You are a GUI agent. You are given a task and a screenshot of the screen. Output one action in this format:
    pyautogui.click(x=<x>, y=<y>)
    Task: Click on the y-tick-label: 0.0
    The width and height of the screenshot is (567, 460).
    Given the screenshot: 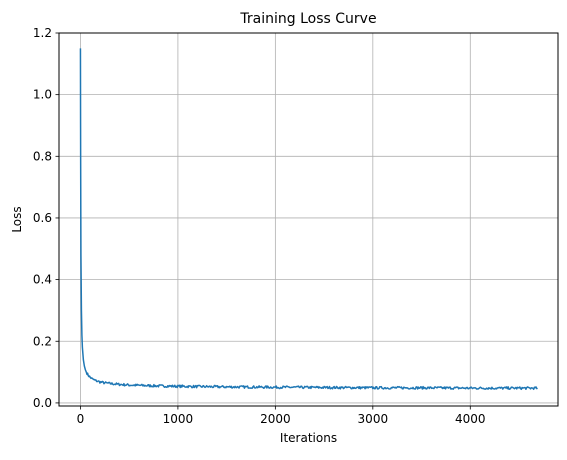 What is the action you would take?
    pyautogui.click(x=42, y=403)
    